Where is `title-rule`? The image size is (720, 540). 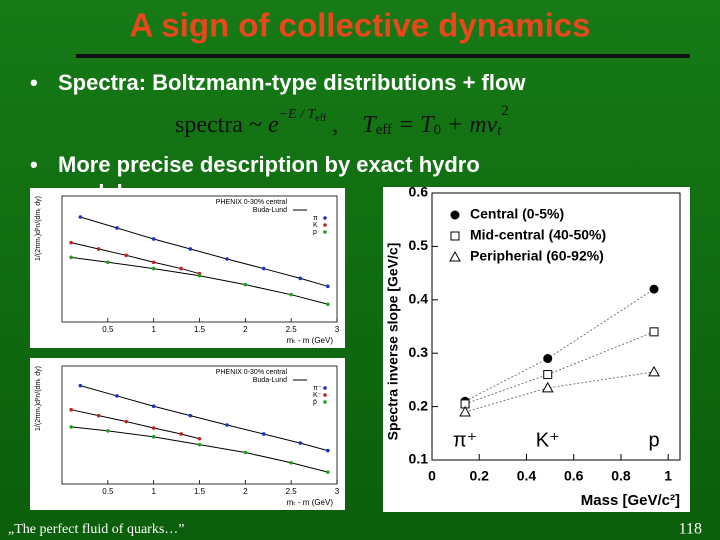
title-rule is located at coordinates (383, 56).